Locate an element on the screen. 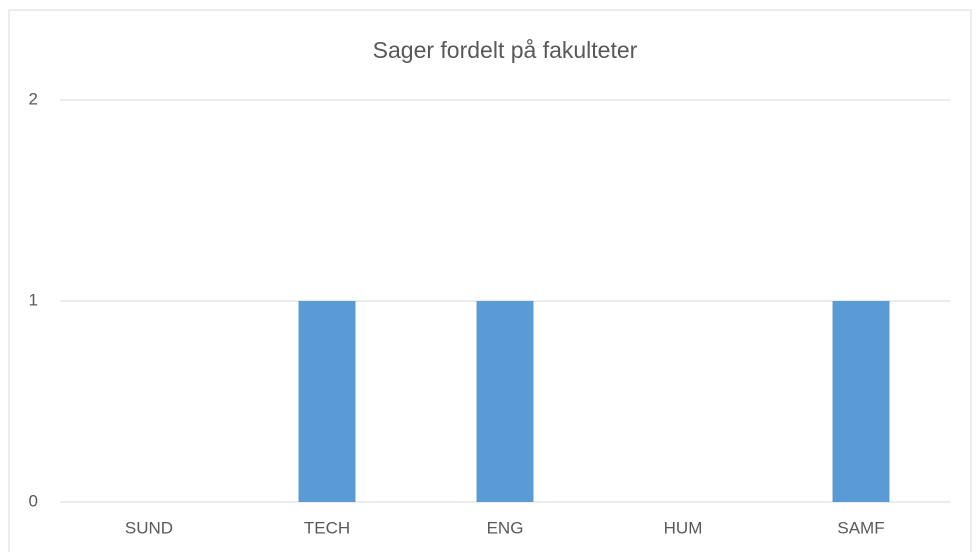 The image size is (980, 552). x-tick-label: HUM is located at coordinates (683, 527).